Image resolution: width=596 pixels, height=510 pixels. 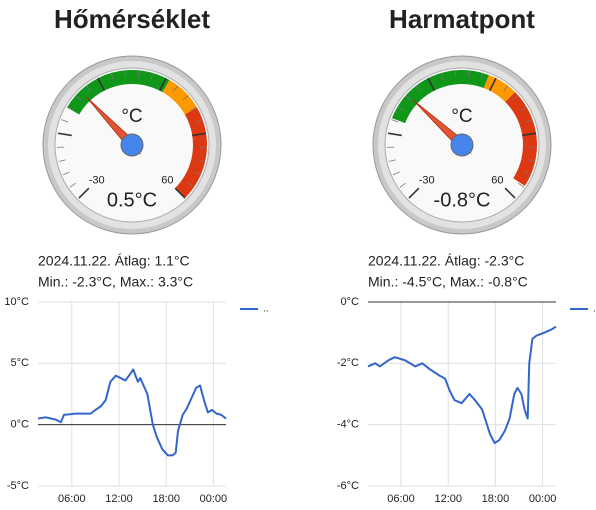 What do you see at coordinates (446, 261) in the screenshot?
I see `chart-summary: 2024.11.22. Átlag: -2.3°C` at bounding box center [446, 261].